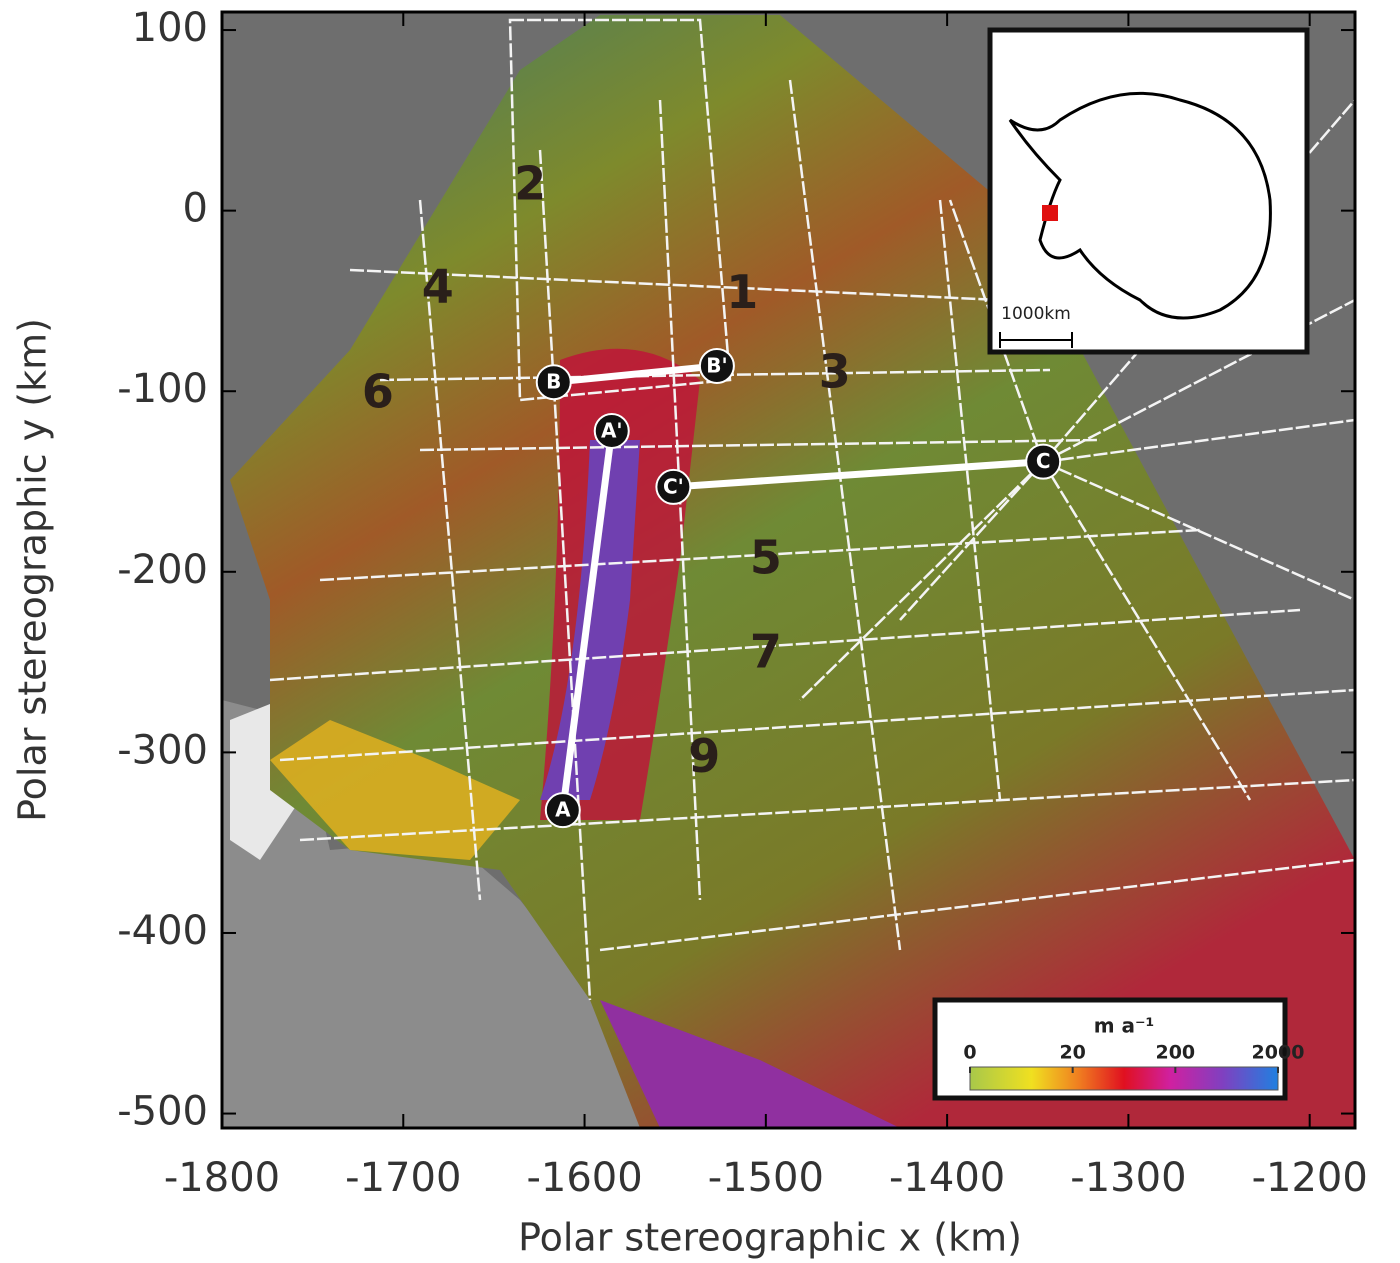 This screenshot has width=1400, height=1263. What do you see at coordinates (461, 914) in the screenshot?
I see `land-area` at bounding box center [461, 914].